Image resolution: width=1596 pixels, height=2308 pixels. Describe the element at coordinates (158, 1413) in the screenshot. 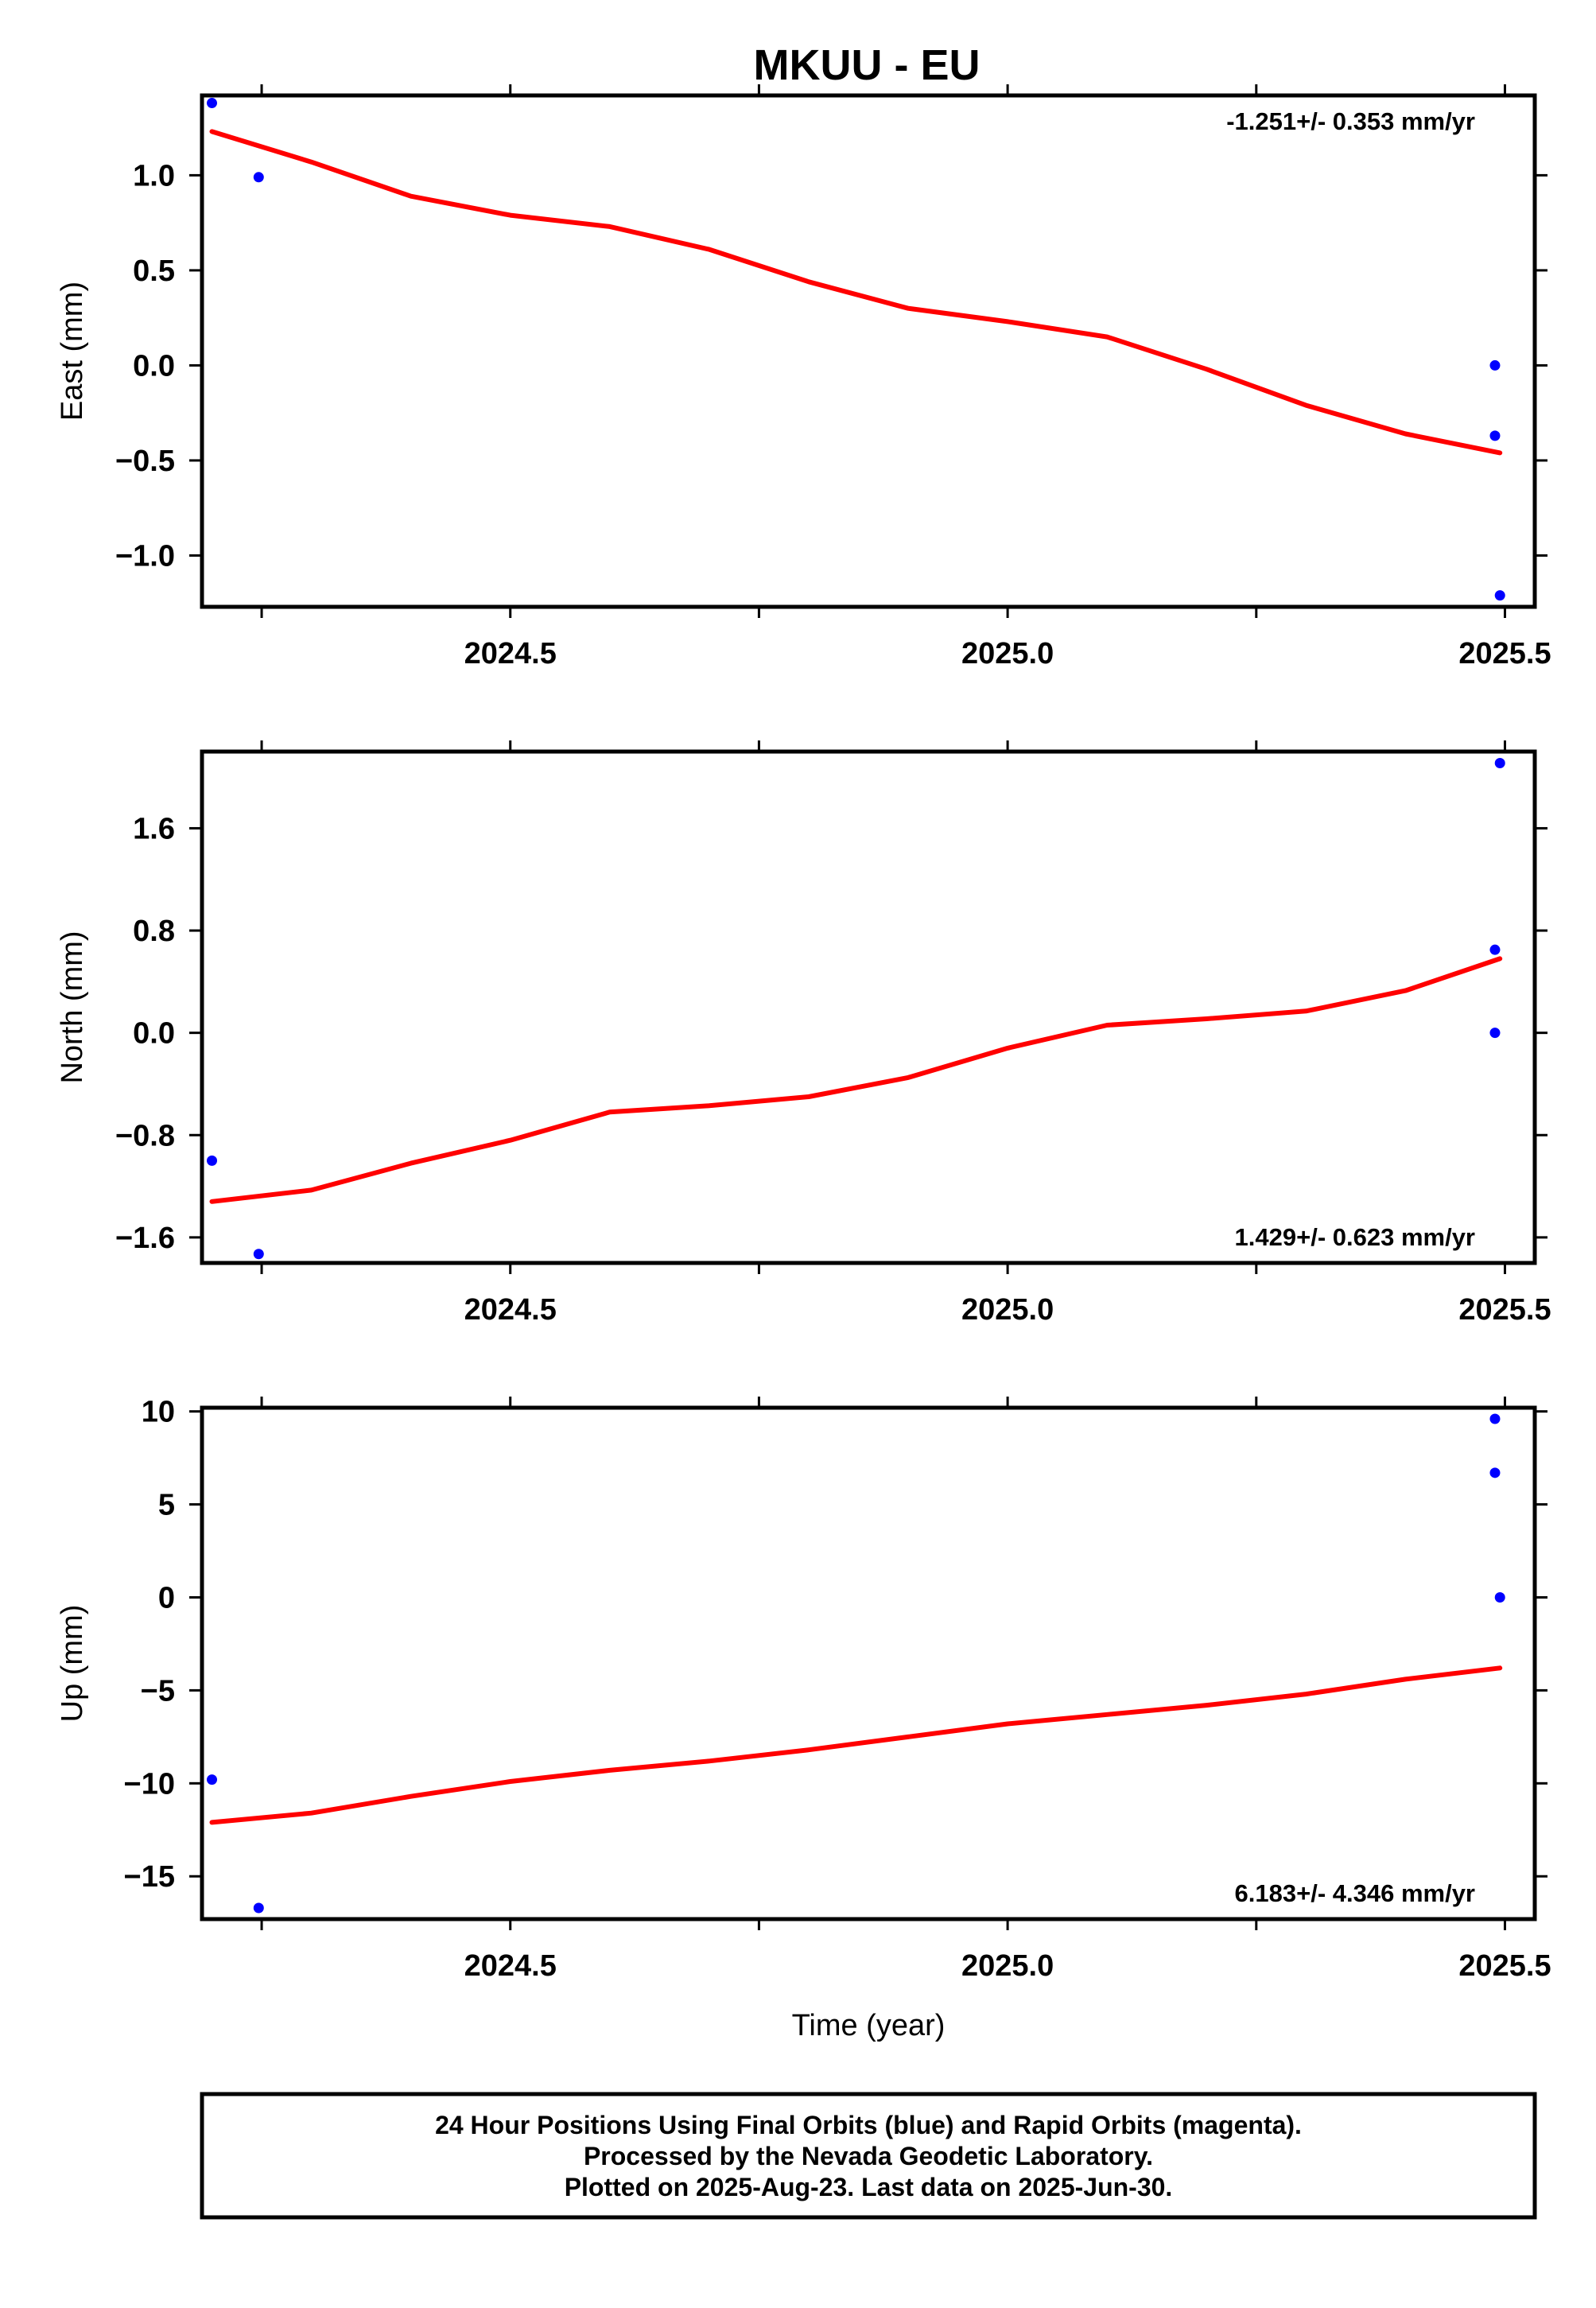

I see `y-tick-label: 10` at that location.